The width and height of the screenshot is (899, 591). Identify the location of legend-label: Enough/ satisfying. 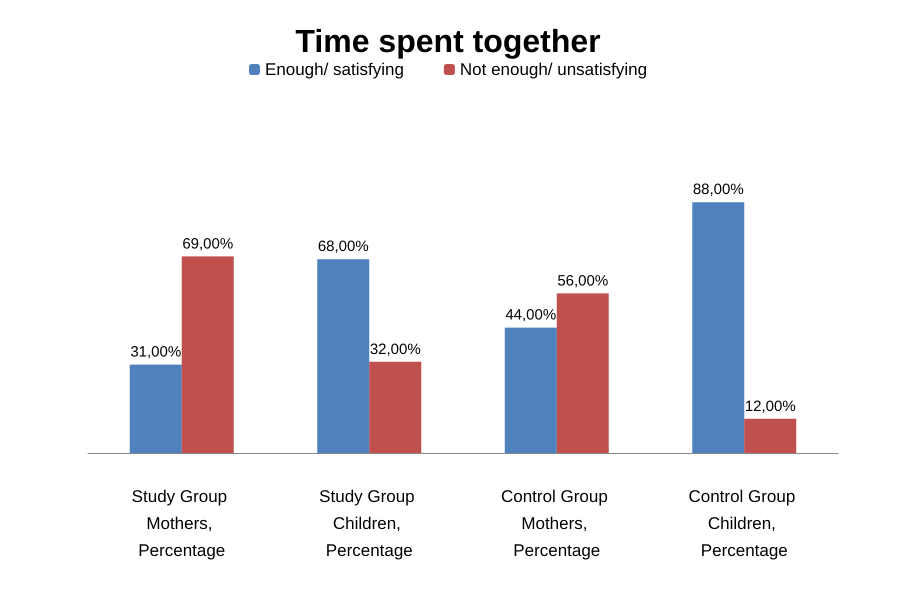
(334, 69).